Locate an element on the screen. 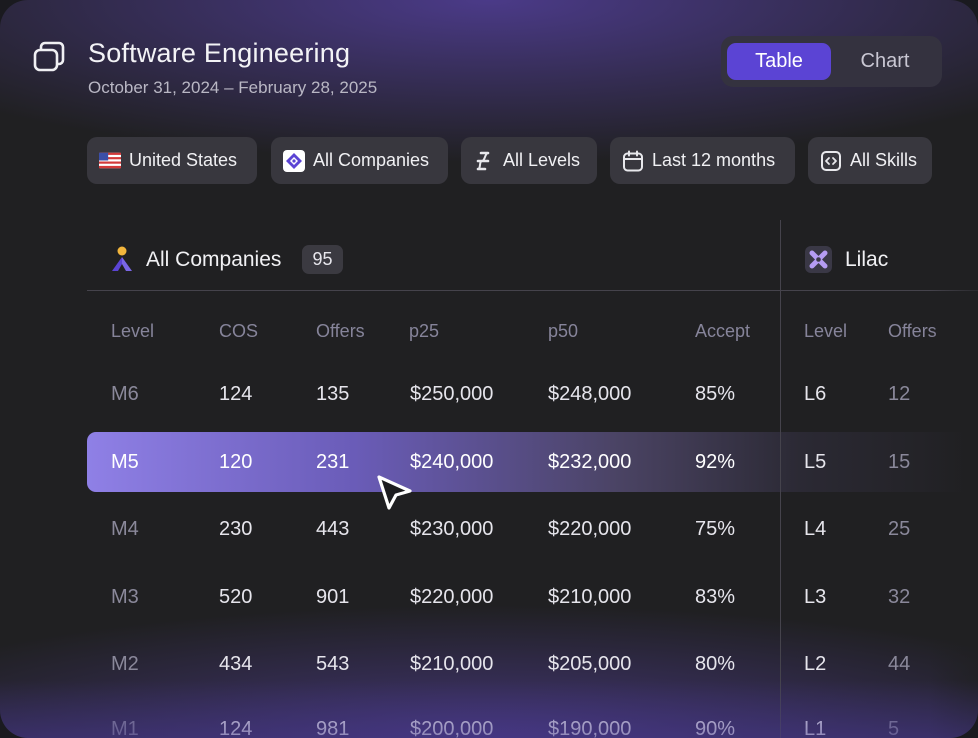 The image size is (978, 738). row-m3-level: M3 is located at coordinates (125, 597).